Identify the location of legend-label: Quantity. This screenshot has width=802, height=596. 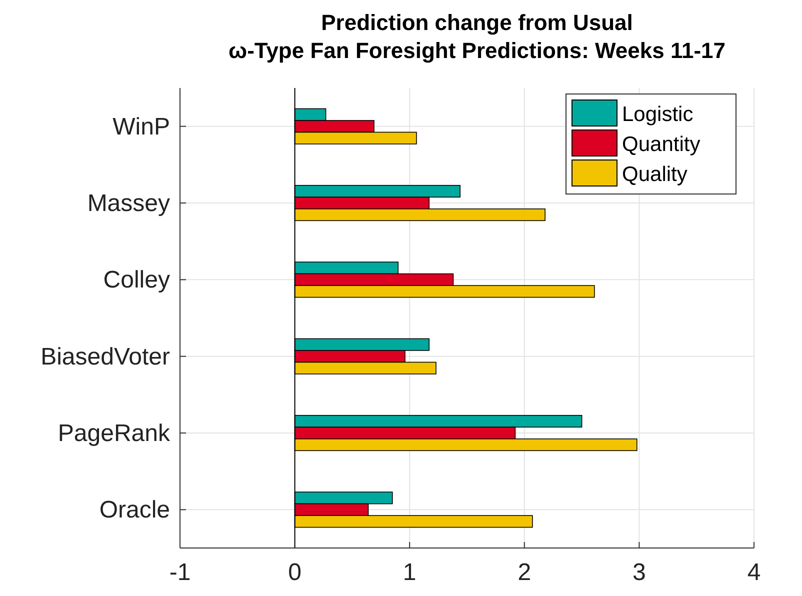
(661, 144).